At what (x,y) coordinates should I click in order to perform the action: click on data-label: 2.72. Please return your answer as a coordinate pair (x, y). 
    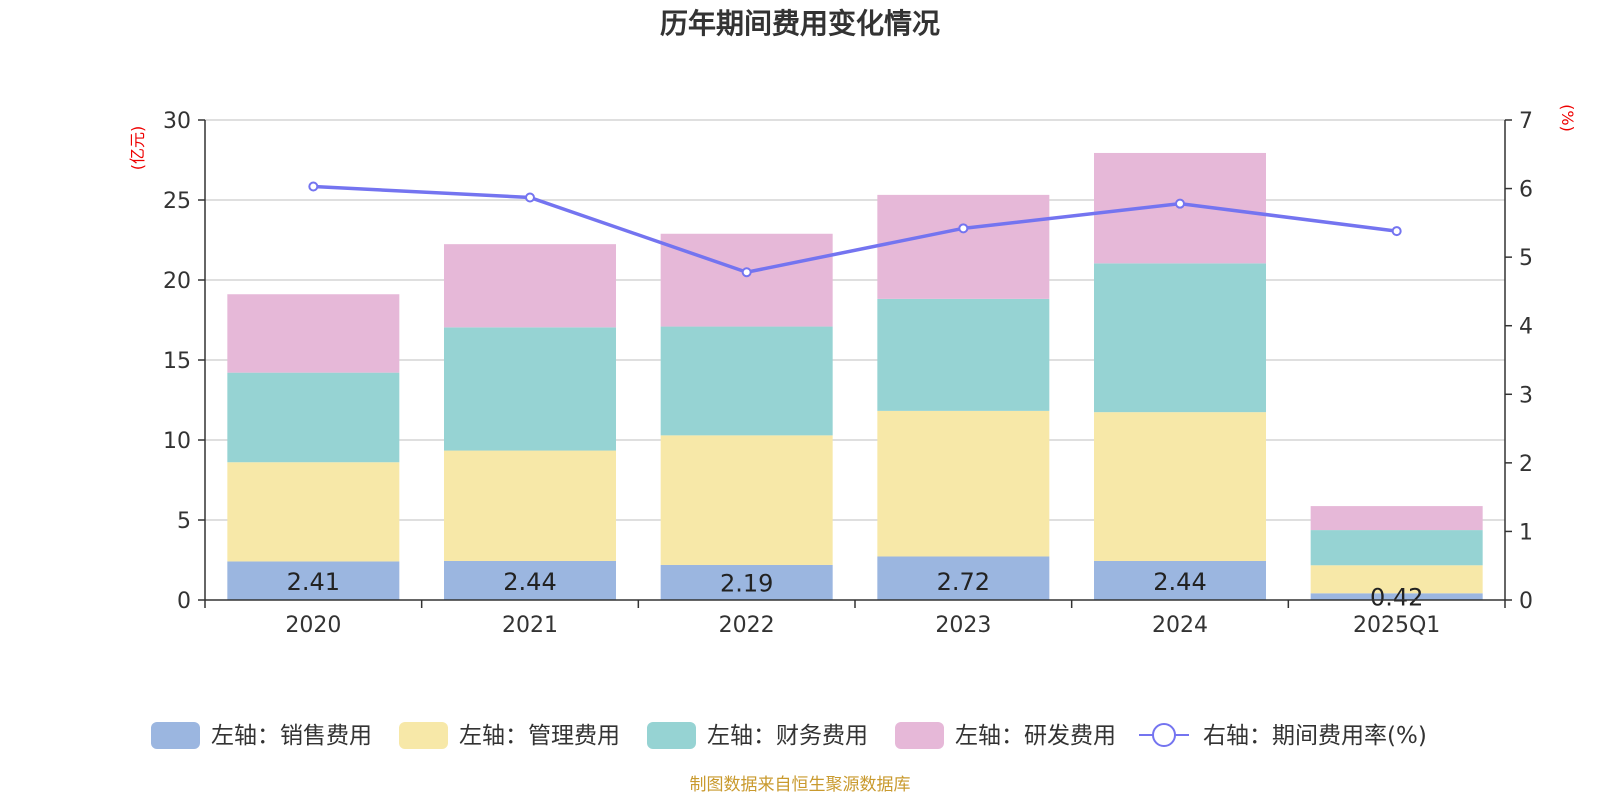
    Looking at the image, I should click on (963, 582).